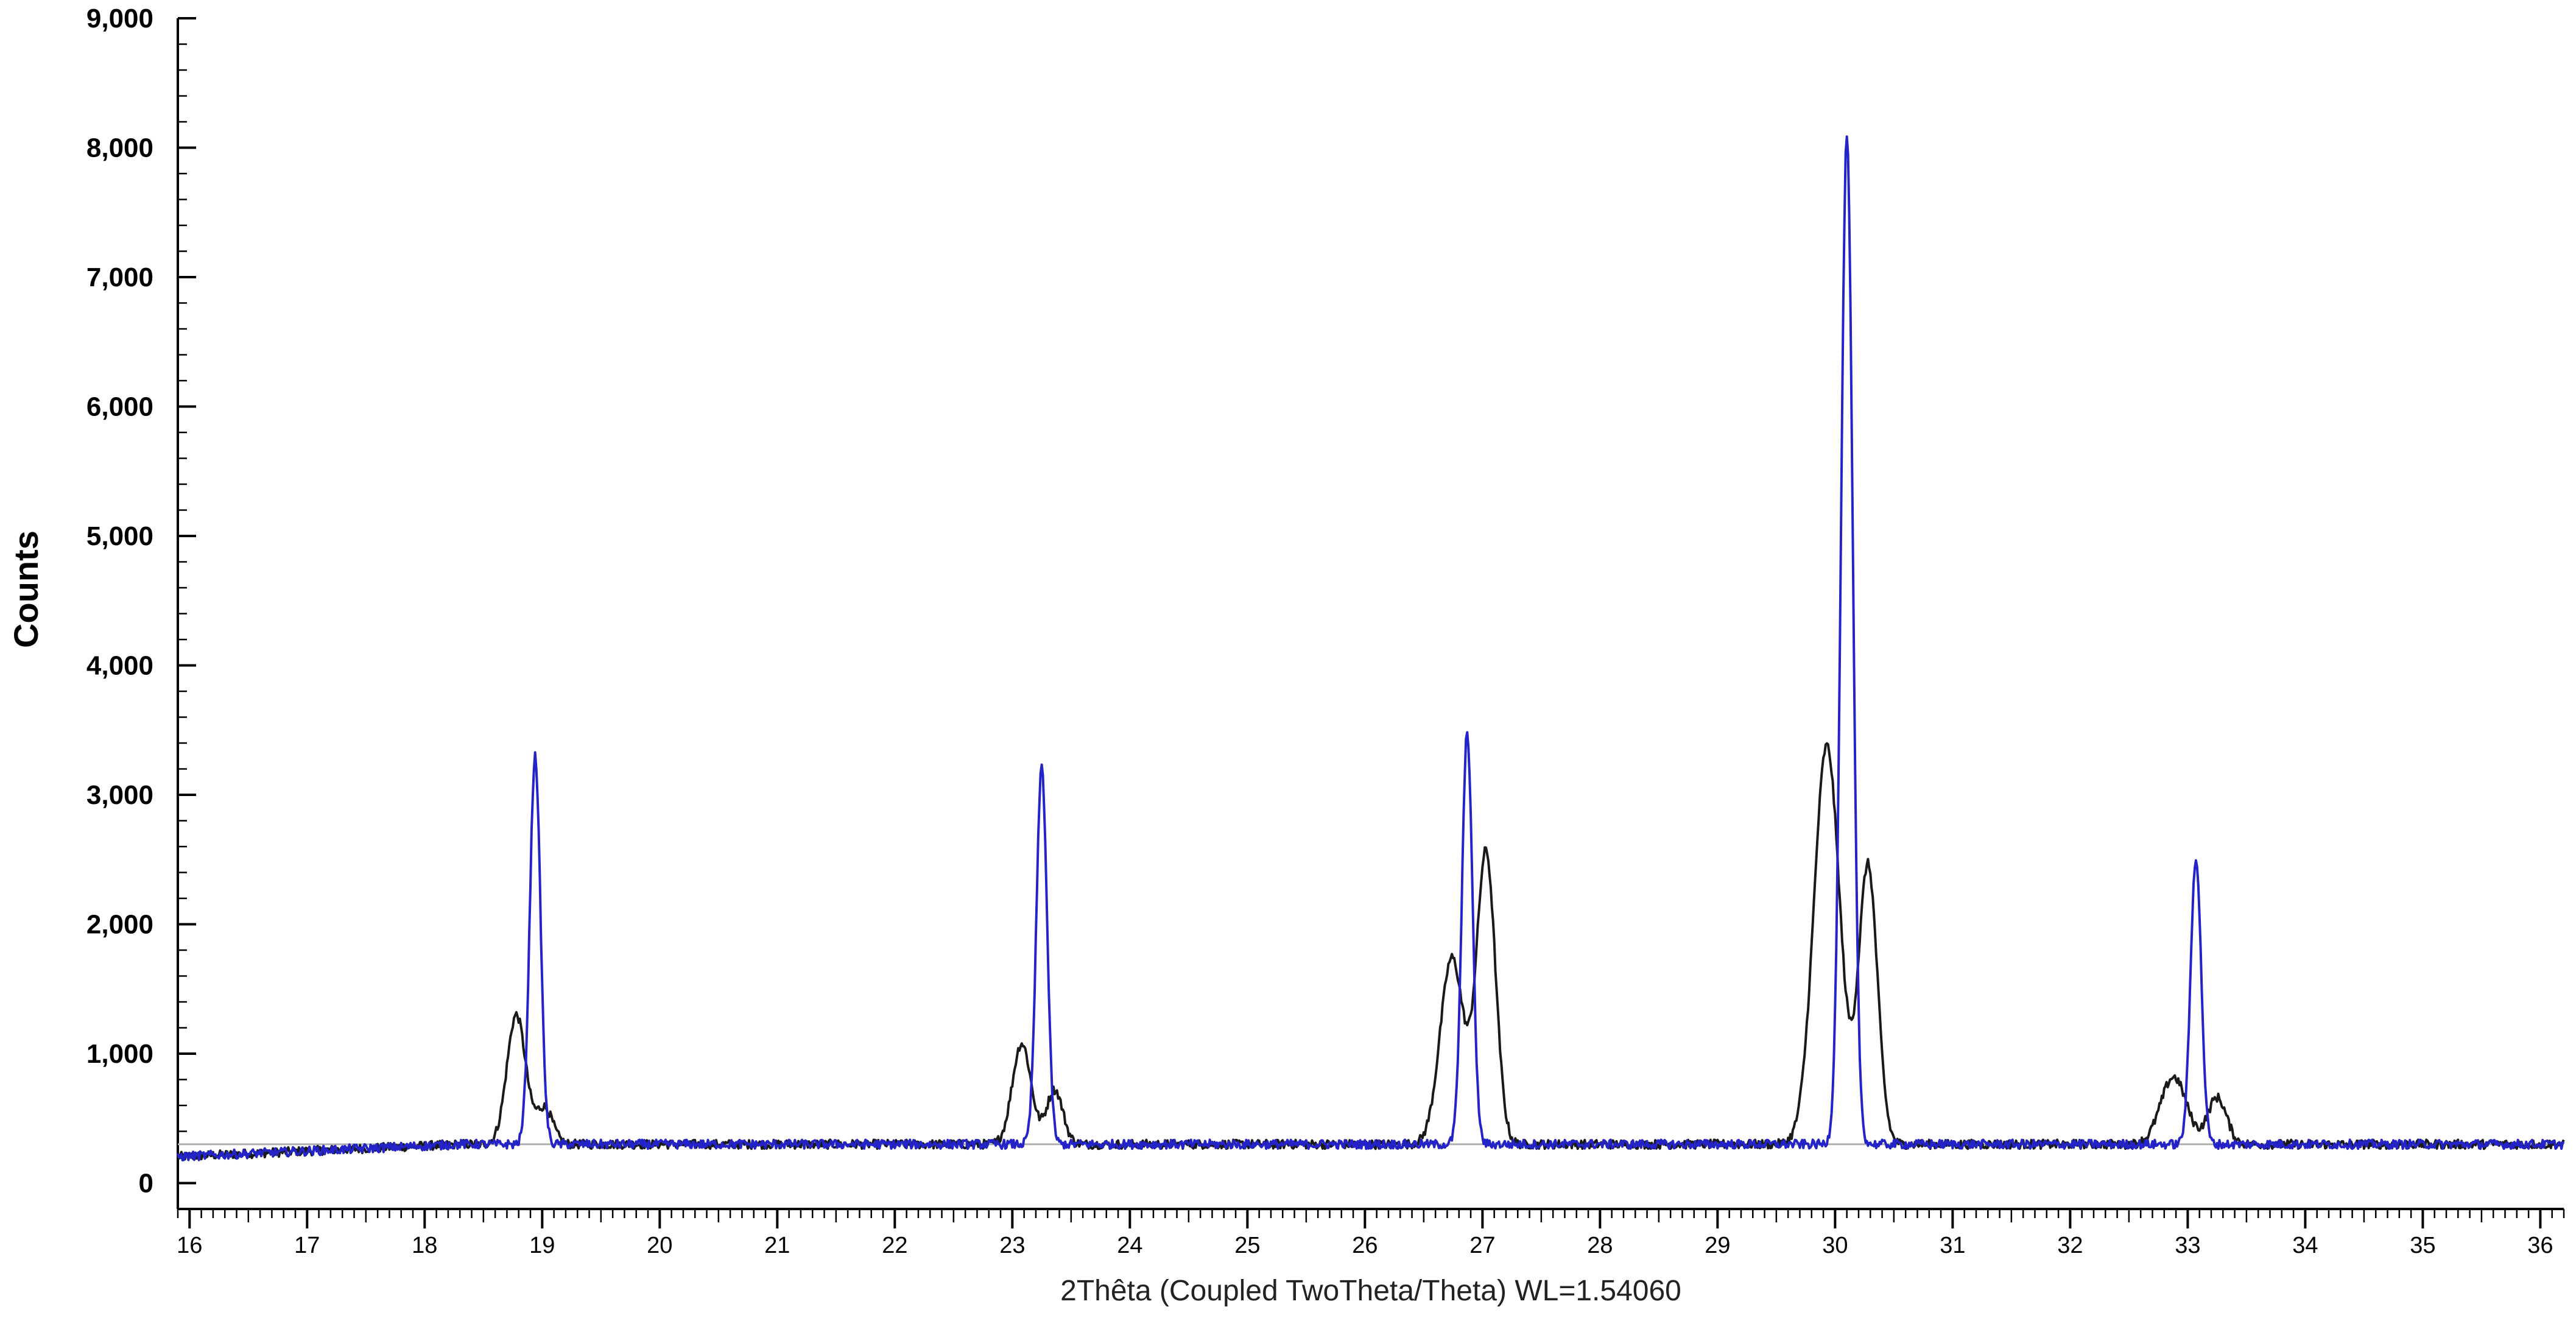 The width and height of the screenshot is (2576, 1318). Describe the element at coordinates (119, 407) in the screenshot. I see `y-tick-label: 6,000` at that location.